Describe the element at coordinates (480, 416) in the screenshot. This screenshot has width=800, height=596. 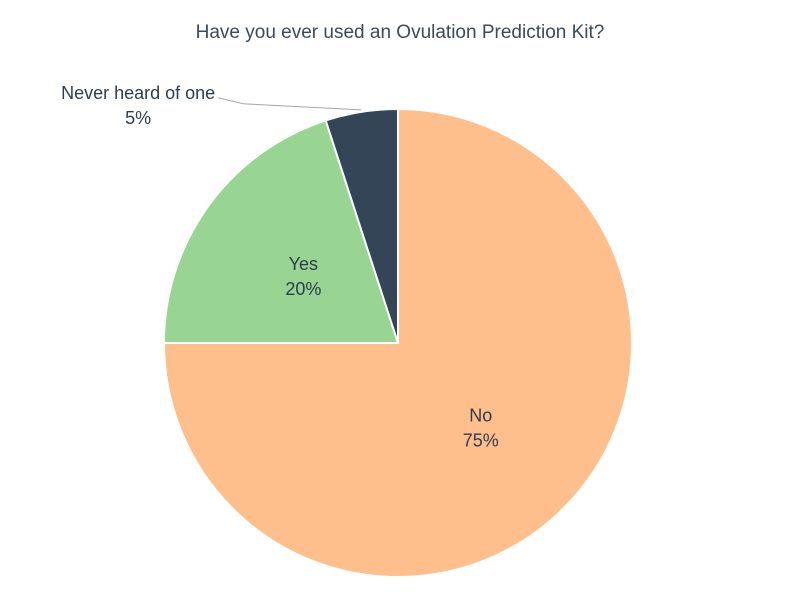
I see `slice-label-no: No` at that location.